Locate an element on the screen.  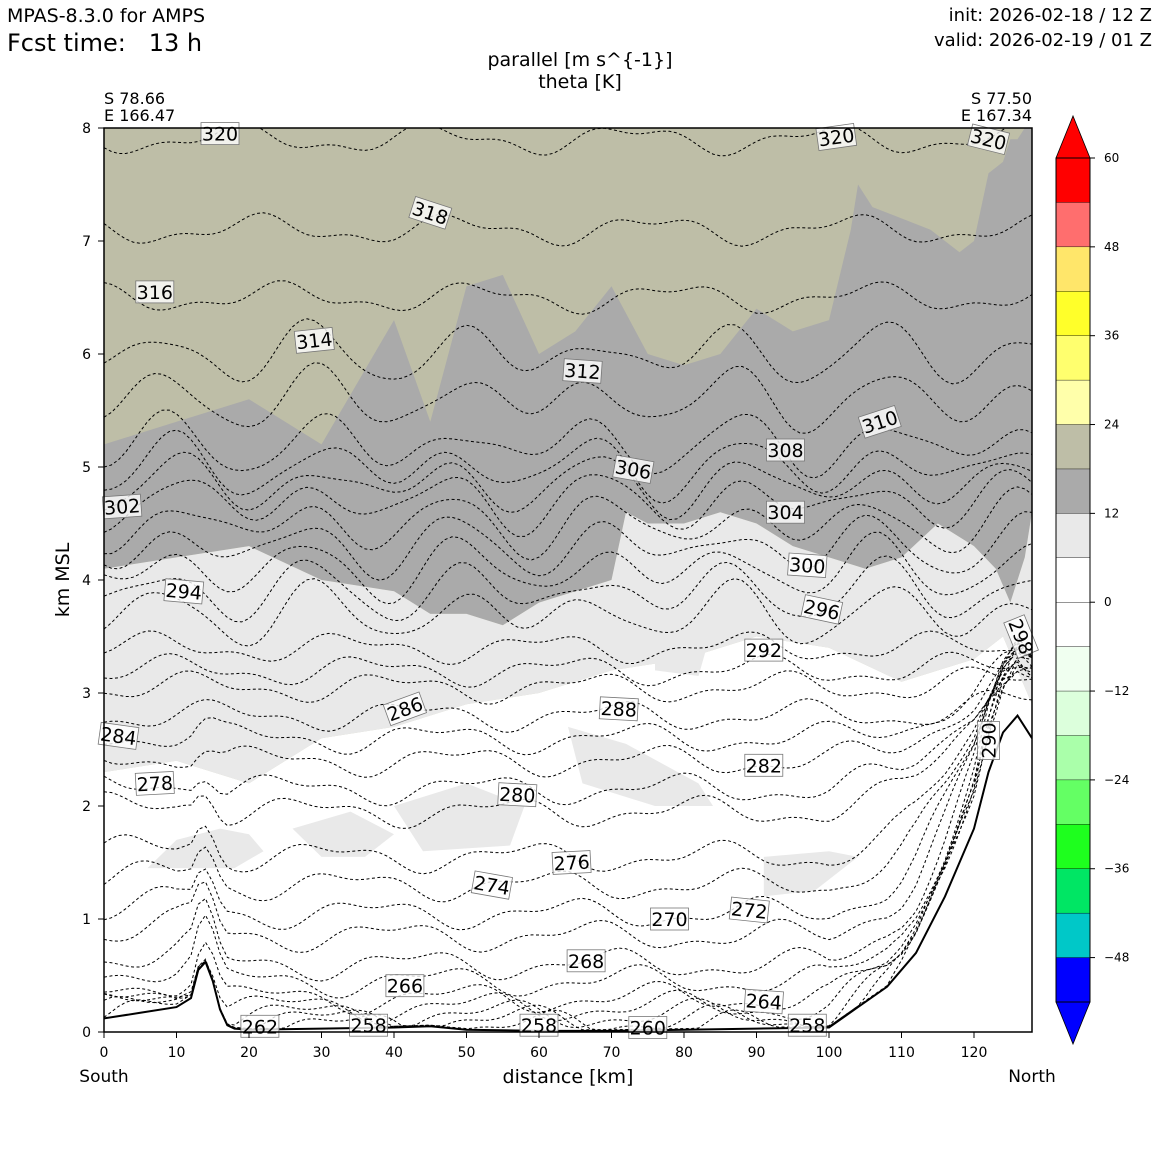
contour-label: 314 is located at coordinates (314, 341).